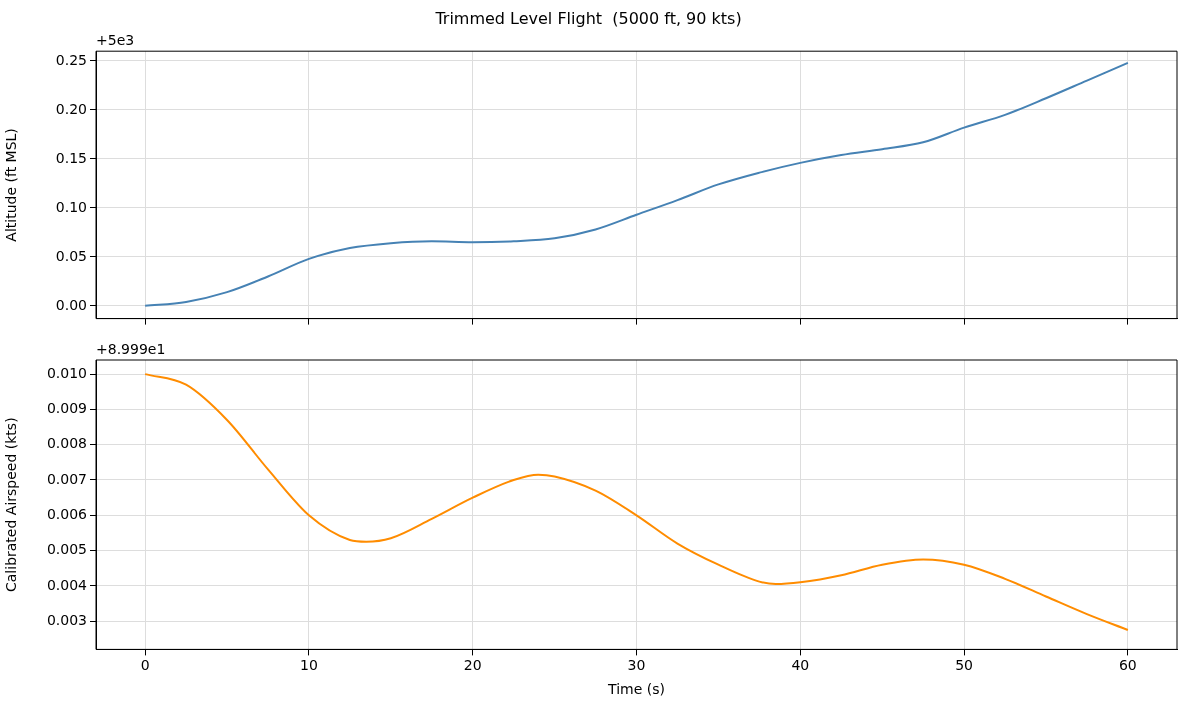  Describe the element at coordinates (66, 443) in the screenshot. I see `y-tick-label: 0.008` at that location.